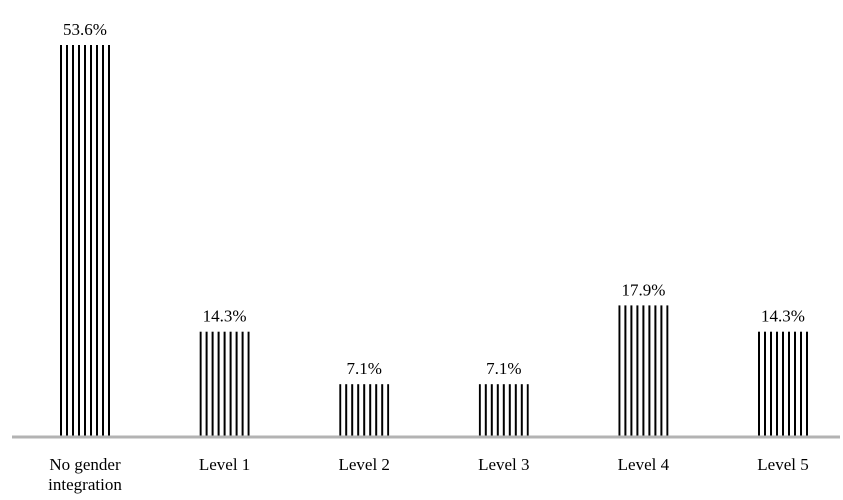 Image resolution: width=843 pixels, height=500 pixels. I want to click on category-label-1: No gender integration, so click(85, 474).